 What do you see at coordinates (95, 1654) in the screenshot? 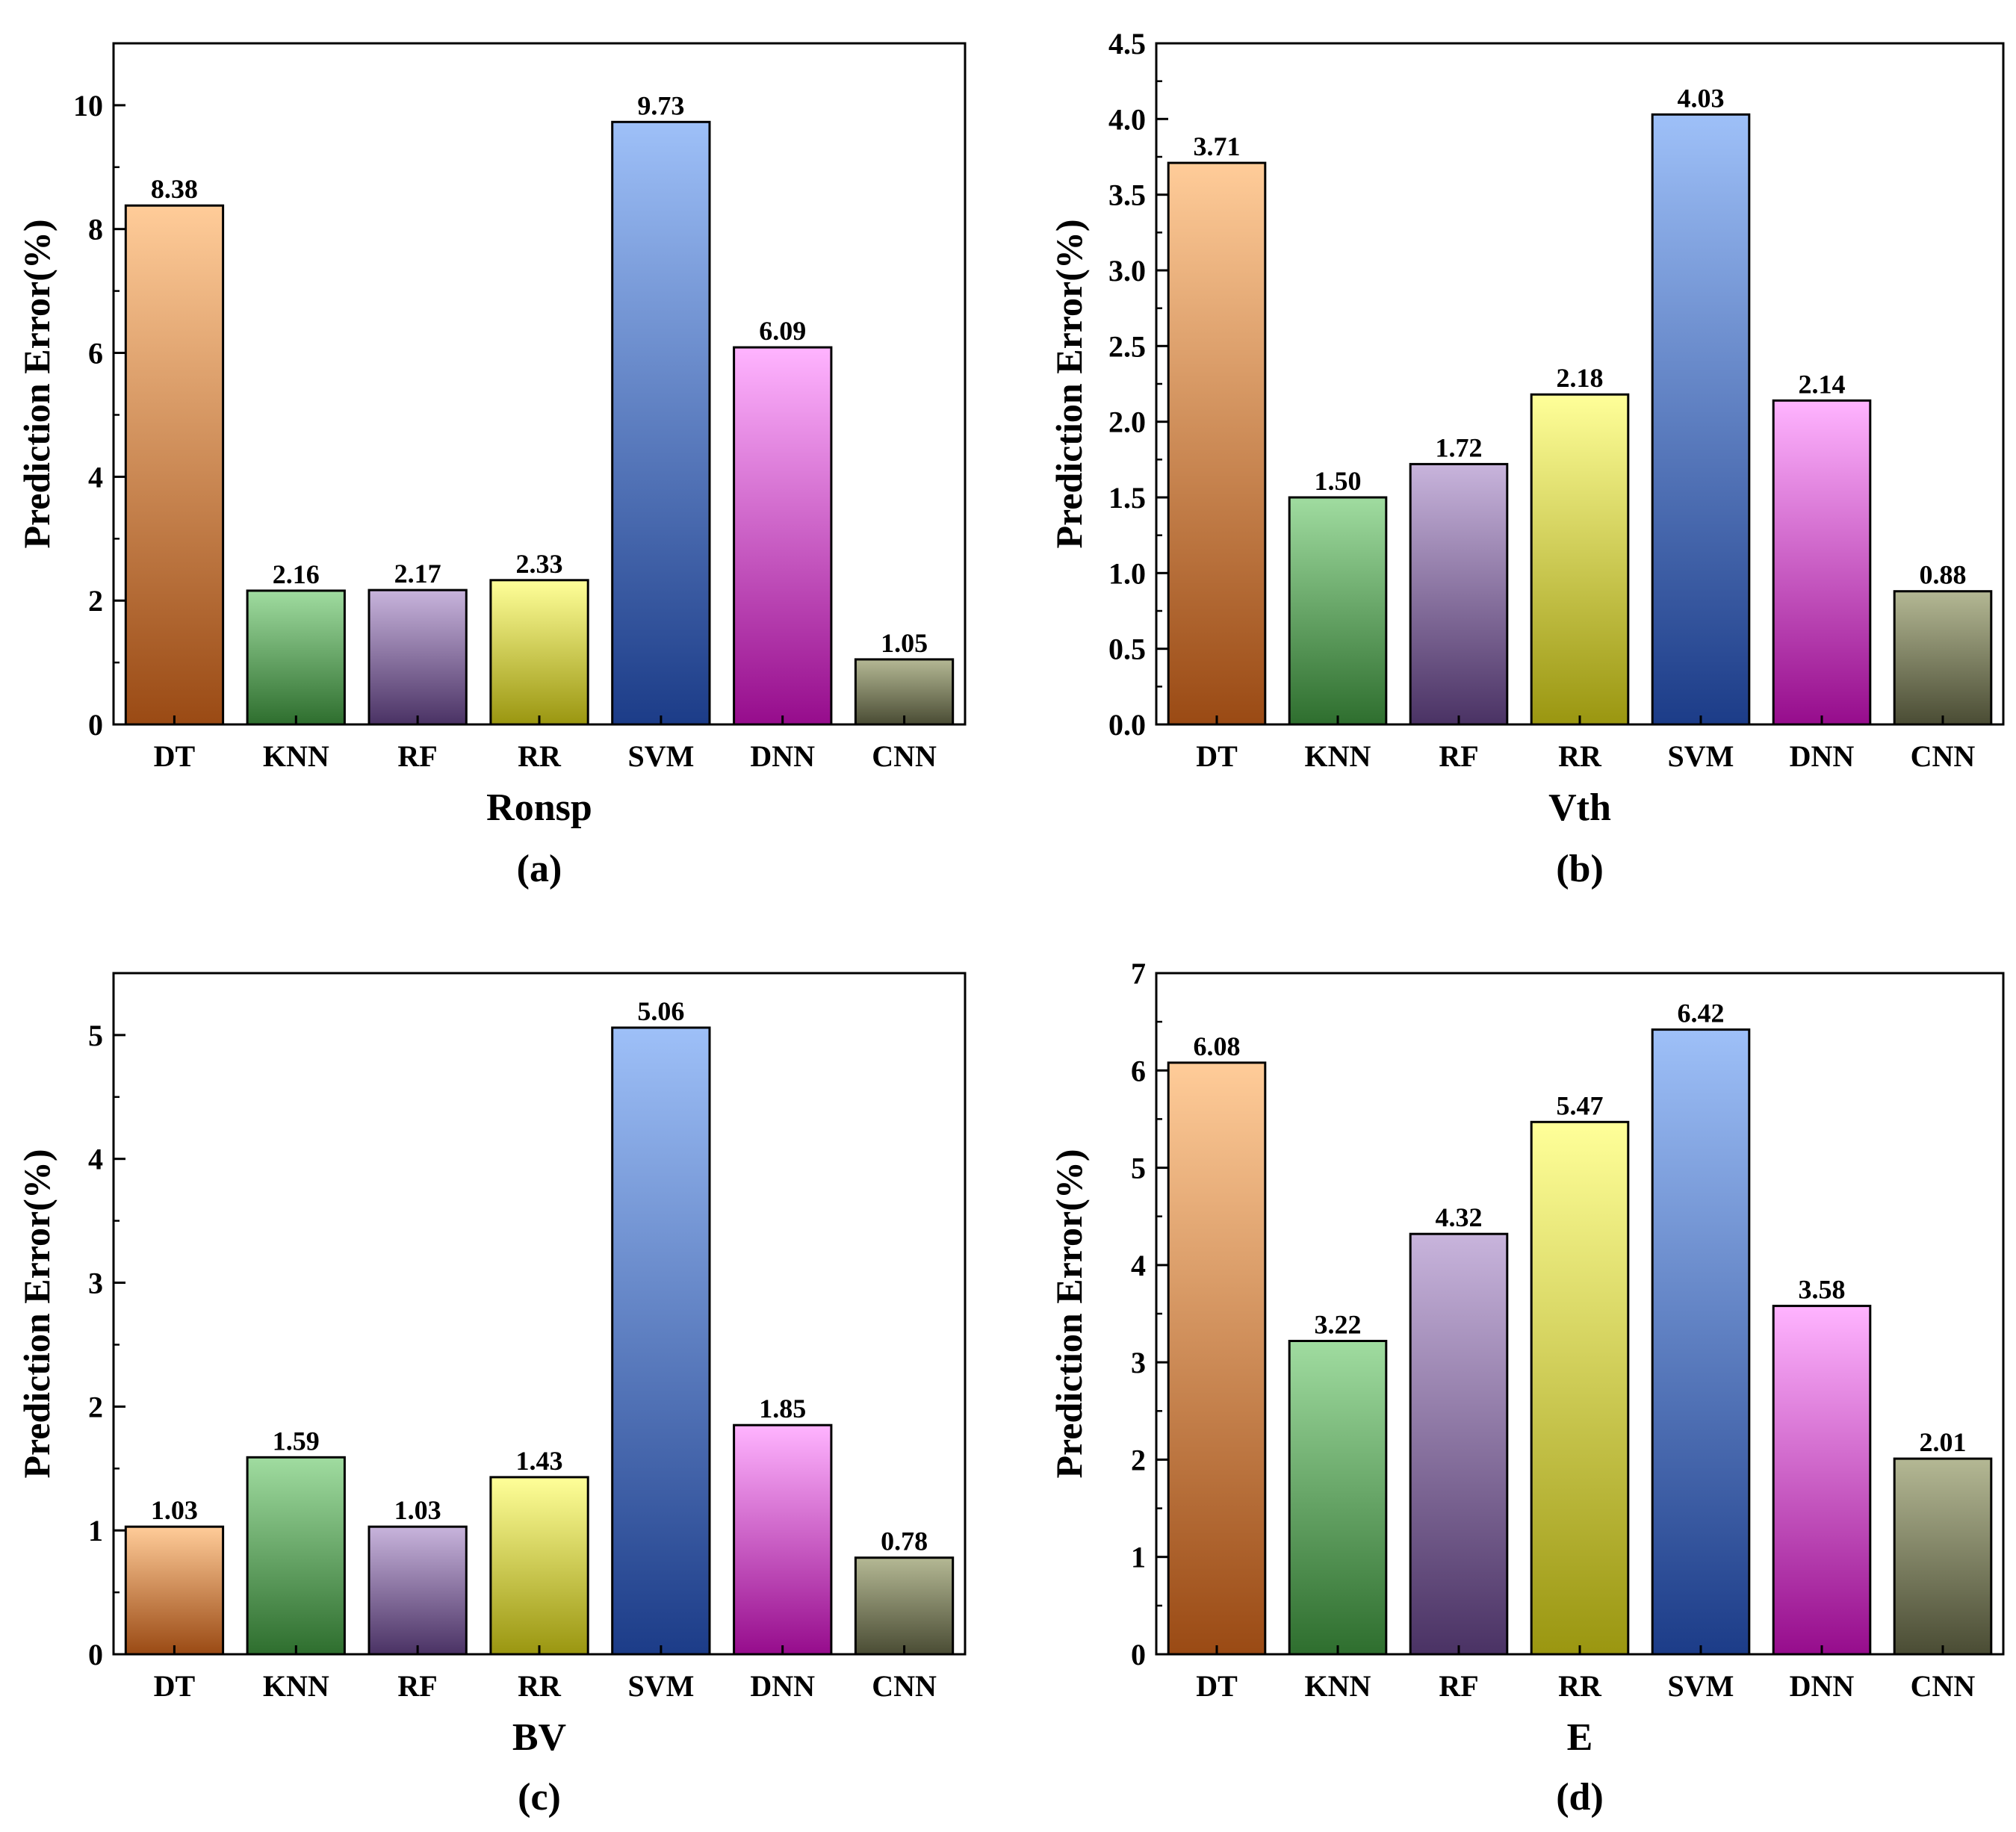
I see `y-tick-label: 0` at bounding box center [95, 1654].